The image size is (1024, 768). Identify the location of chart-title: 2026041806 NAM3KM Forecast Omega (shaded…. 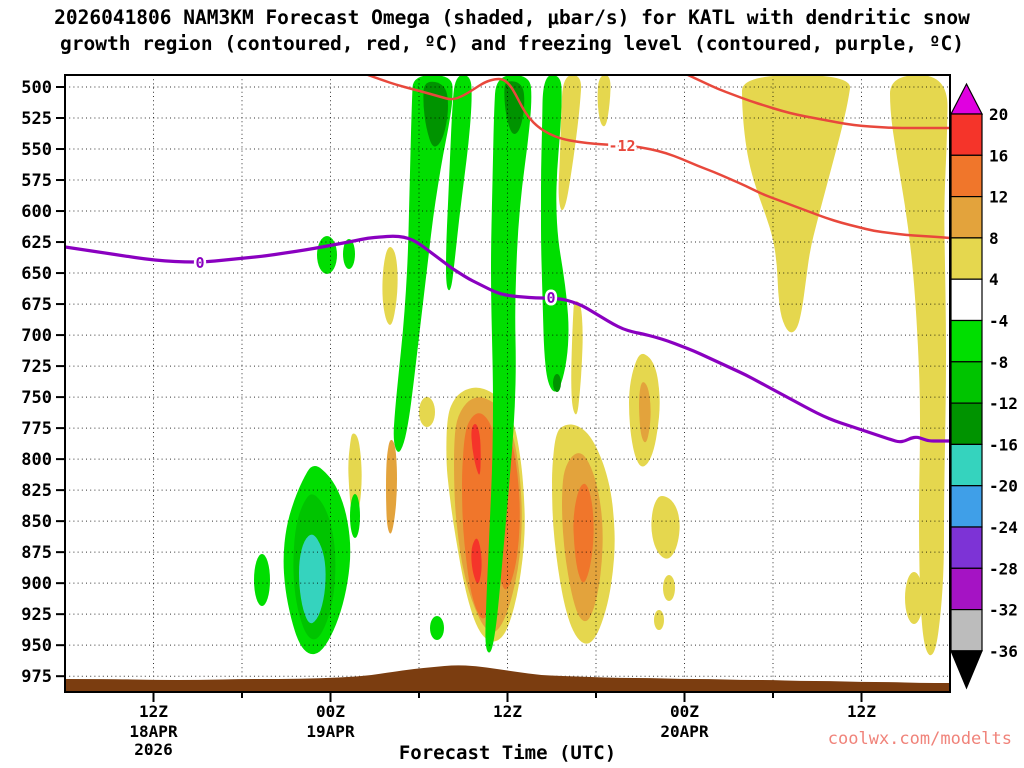
(512, 31).